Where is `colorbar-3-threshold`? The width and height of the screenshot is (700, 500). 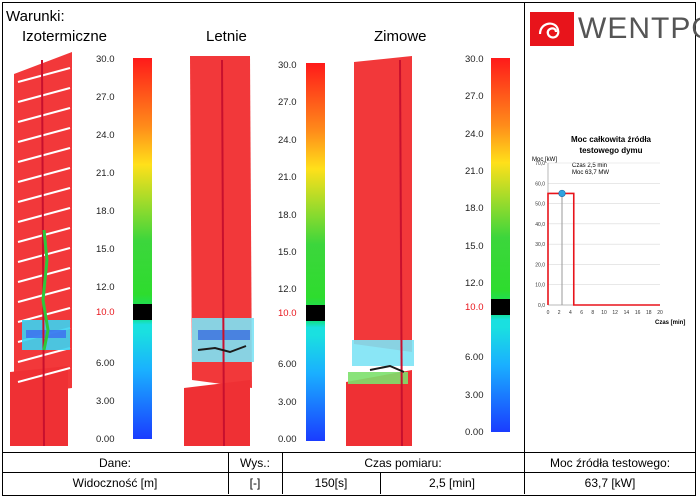 colorbar-3-threshold is located at coordinates (500, 307).